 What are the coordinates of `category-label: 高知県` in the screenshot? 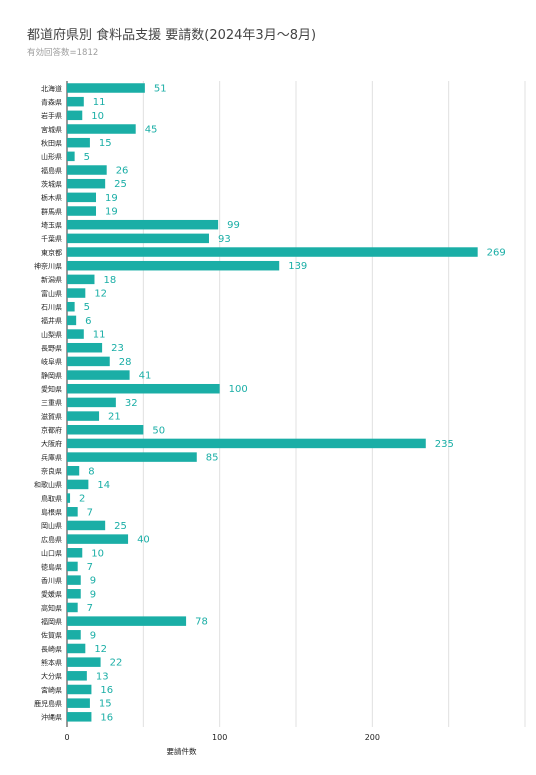 It's located at (51, 607).